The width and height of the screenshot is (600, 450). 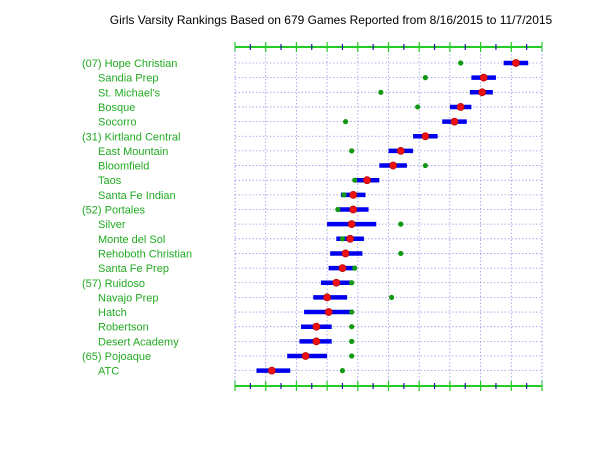 I want to click on team-label: St. Michael's, so click(x=129, y=93).